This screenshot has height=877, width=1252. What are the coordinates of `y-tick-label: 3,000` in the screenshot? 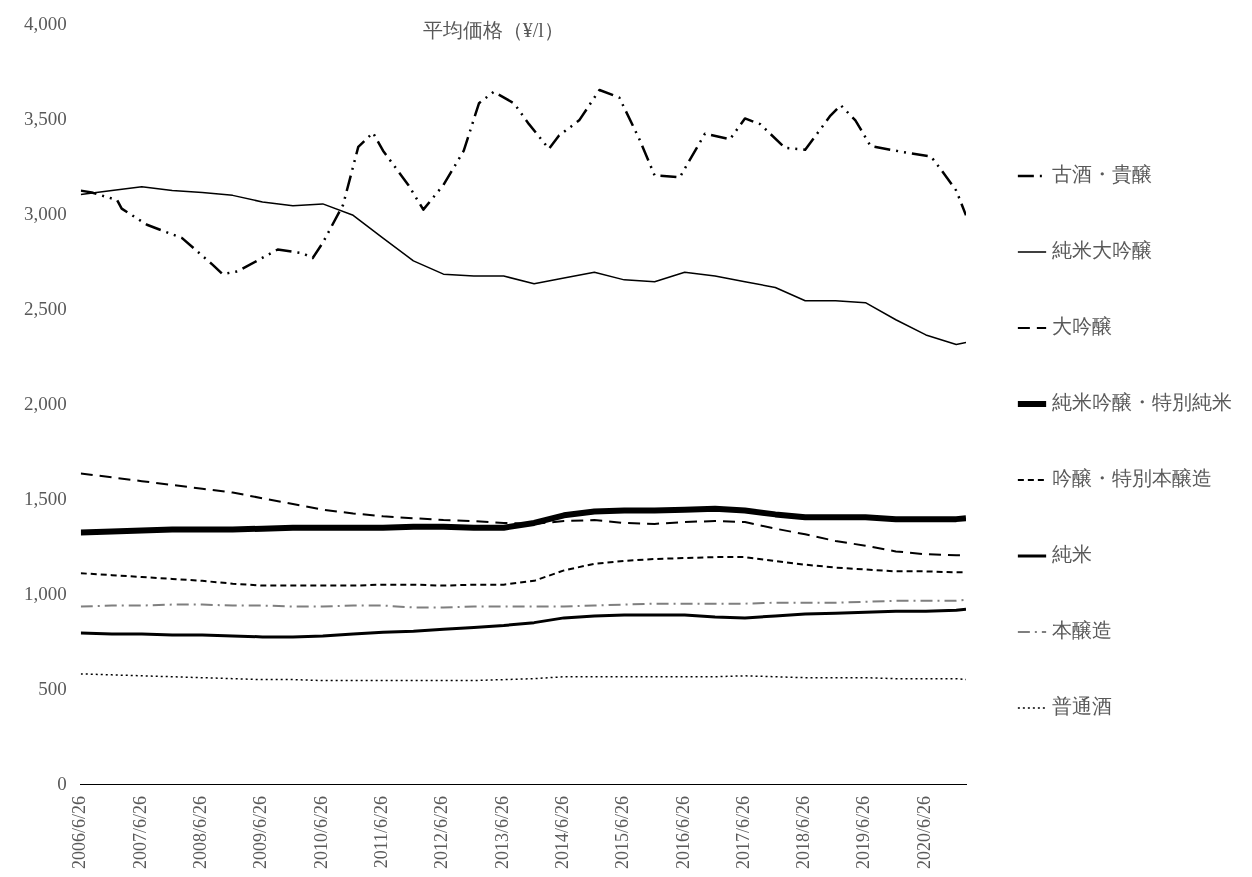 It's located at (45, 214).